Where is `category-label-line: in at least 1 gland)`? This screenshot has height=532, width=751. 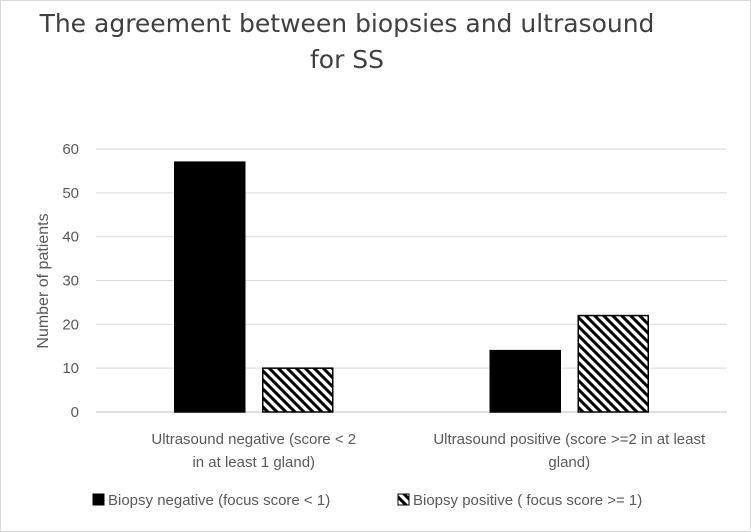
category-label-line: in at least 1 gland) is located at coordinates (253, 462).